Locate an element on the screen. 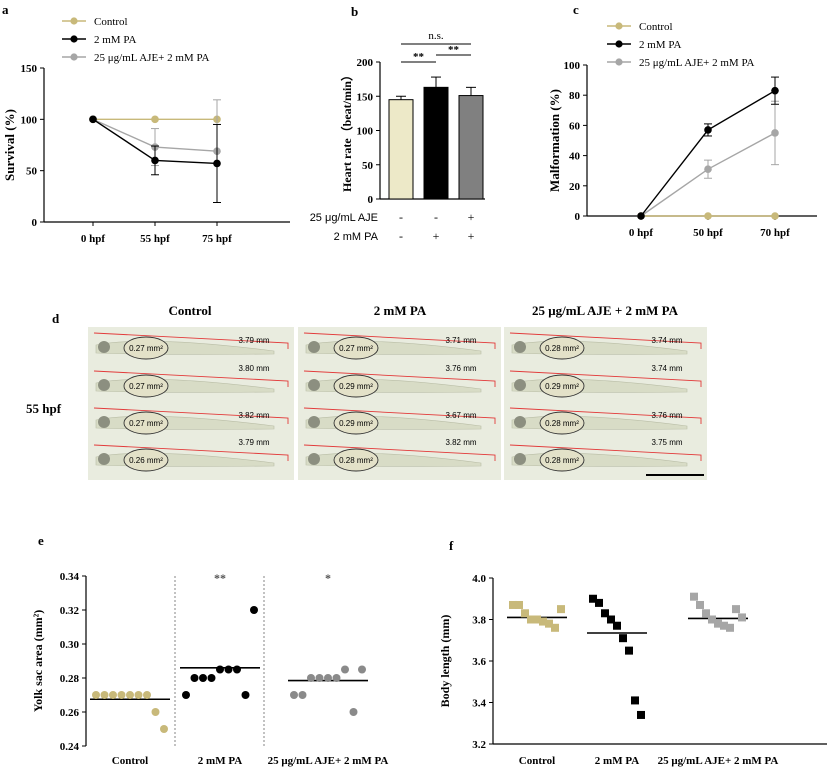 This screenshot has width=827, height=770. y-tick-label: 20 is located at coordinates (575, 187).